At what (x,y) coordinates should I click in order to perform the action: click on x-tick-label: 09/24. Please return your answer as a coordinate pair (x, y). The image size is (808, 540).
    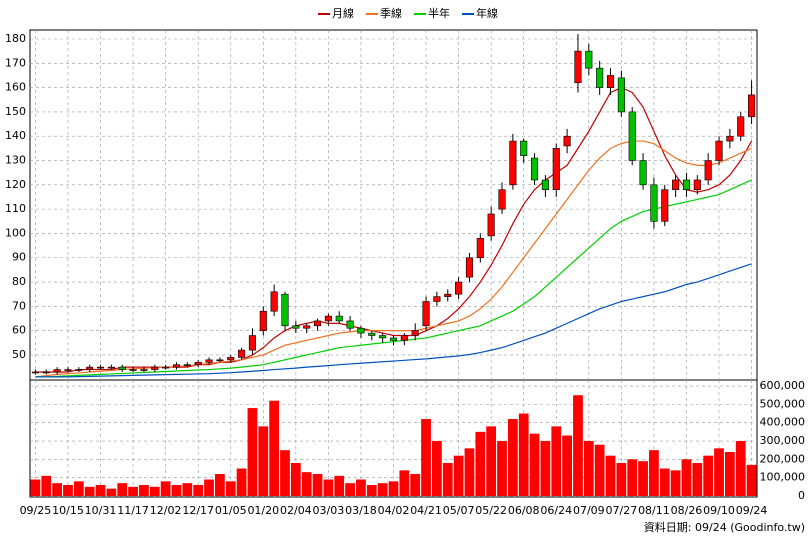
    Looking at the image, I should click on (752, 510).